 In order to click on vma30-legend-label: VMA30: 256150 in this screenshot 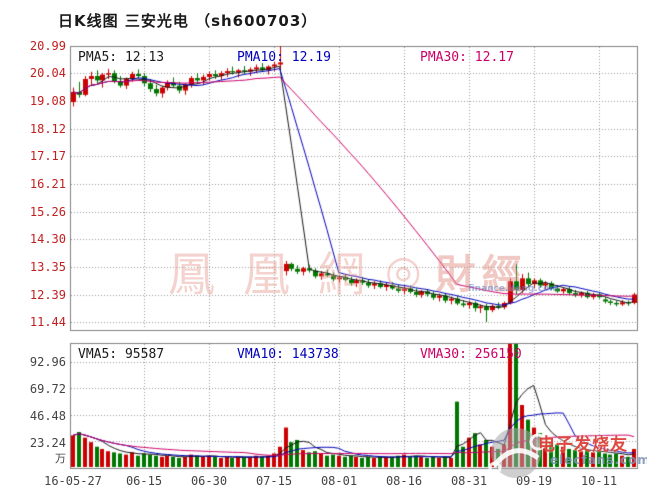, I will do `click(471, 354)`.